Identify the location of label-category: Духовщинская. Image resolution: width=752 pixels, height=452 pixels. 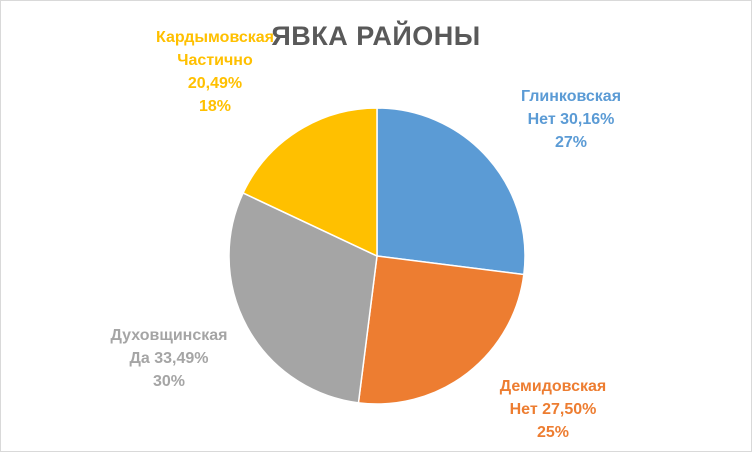
(169, 335).